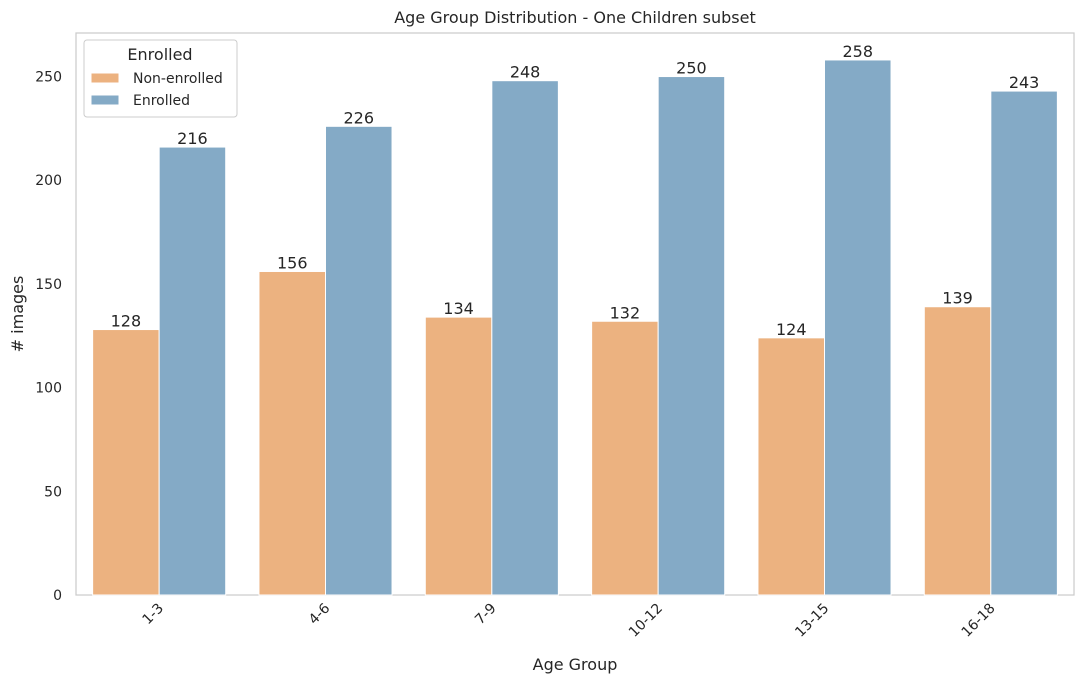 The image size is (1084, 684). I want to click on y-tick-label-150: 150, so click(48, 285).